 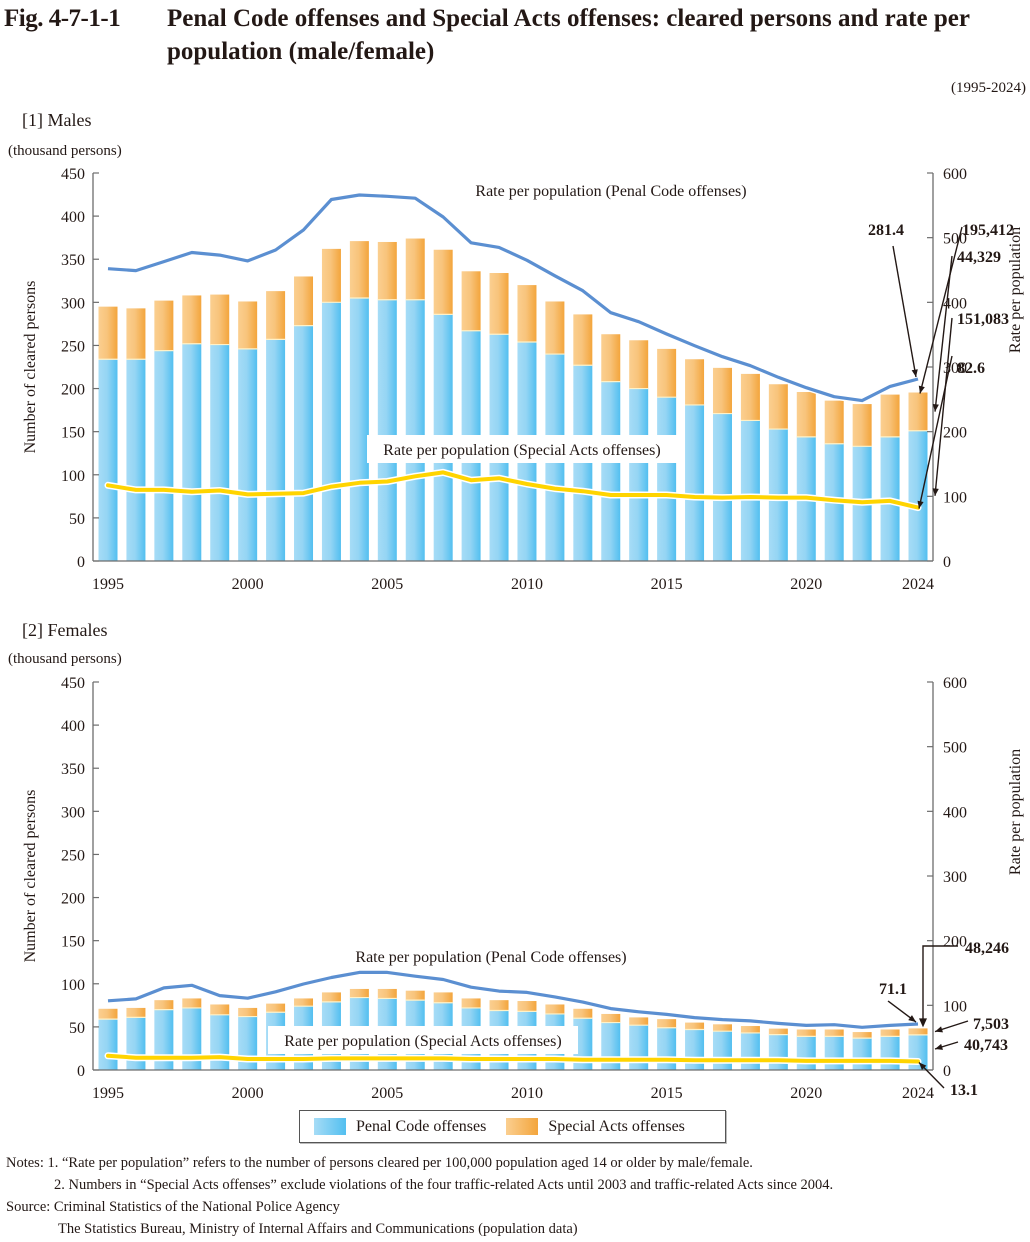 What do you see at coordinates (941, 310) in the screenshot?
I see `arrow-total` at bounding box center [941, 310].